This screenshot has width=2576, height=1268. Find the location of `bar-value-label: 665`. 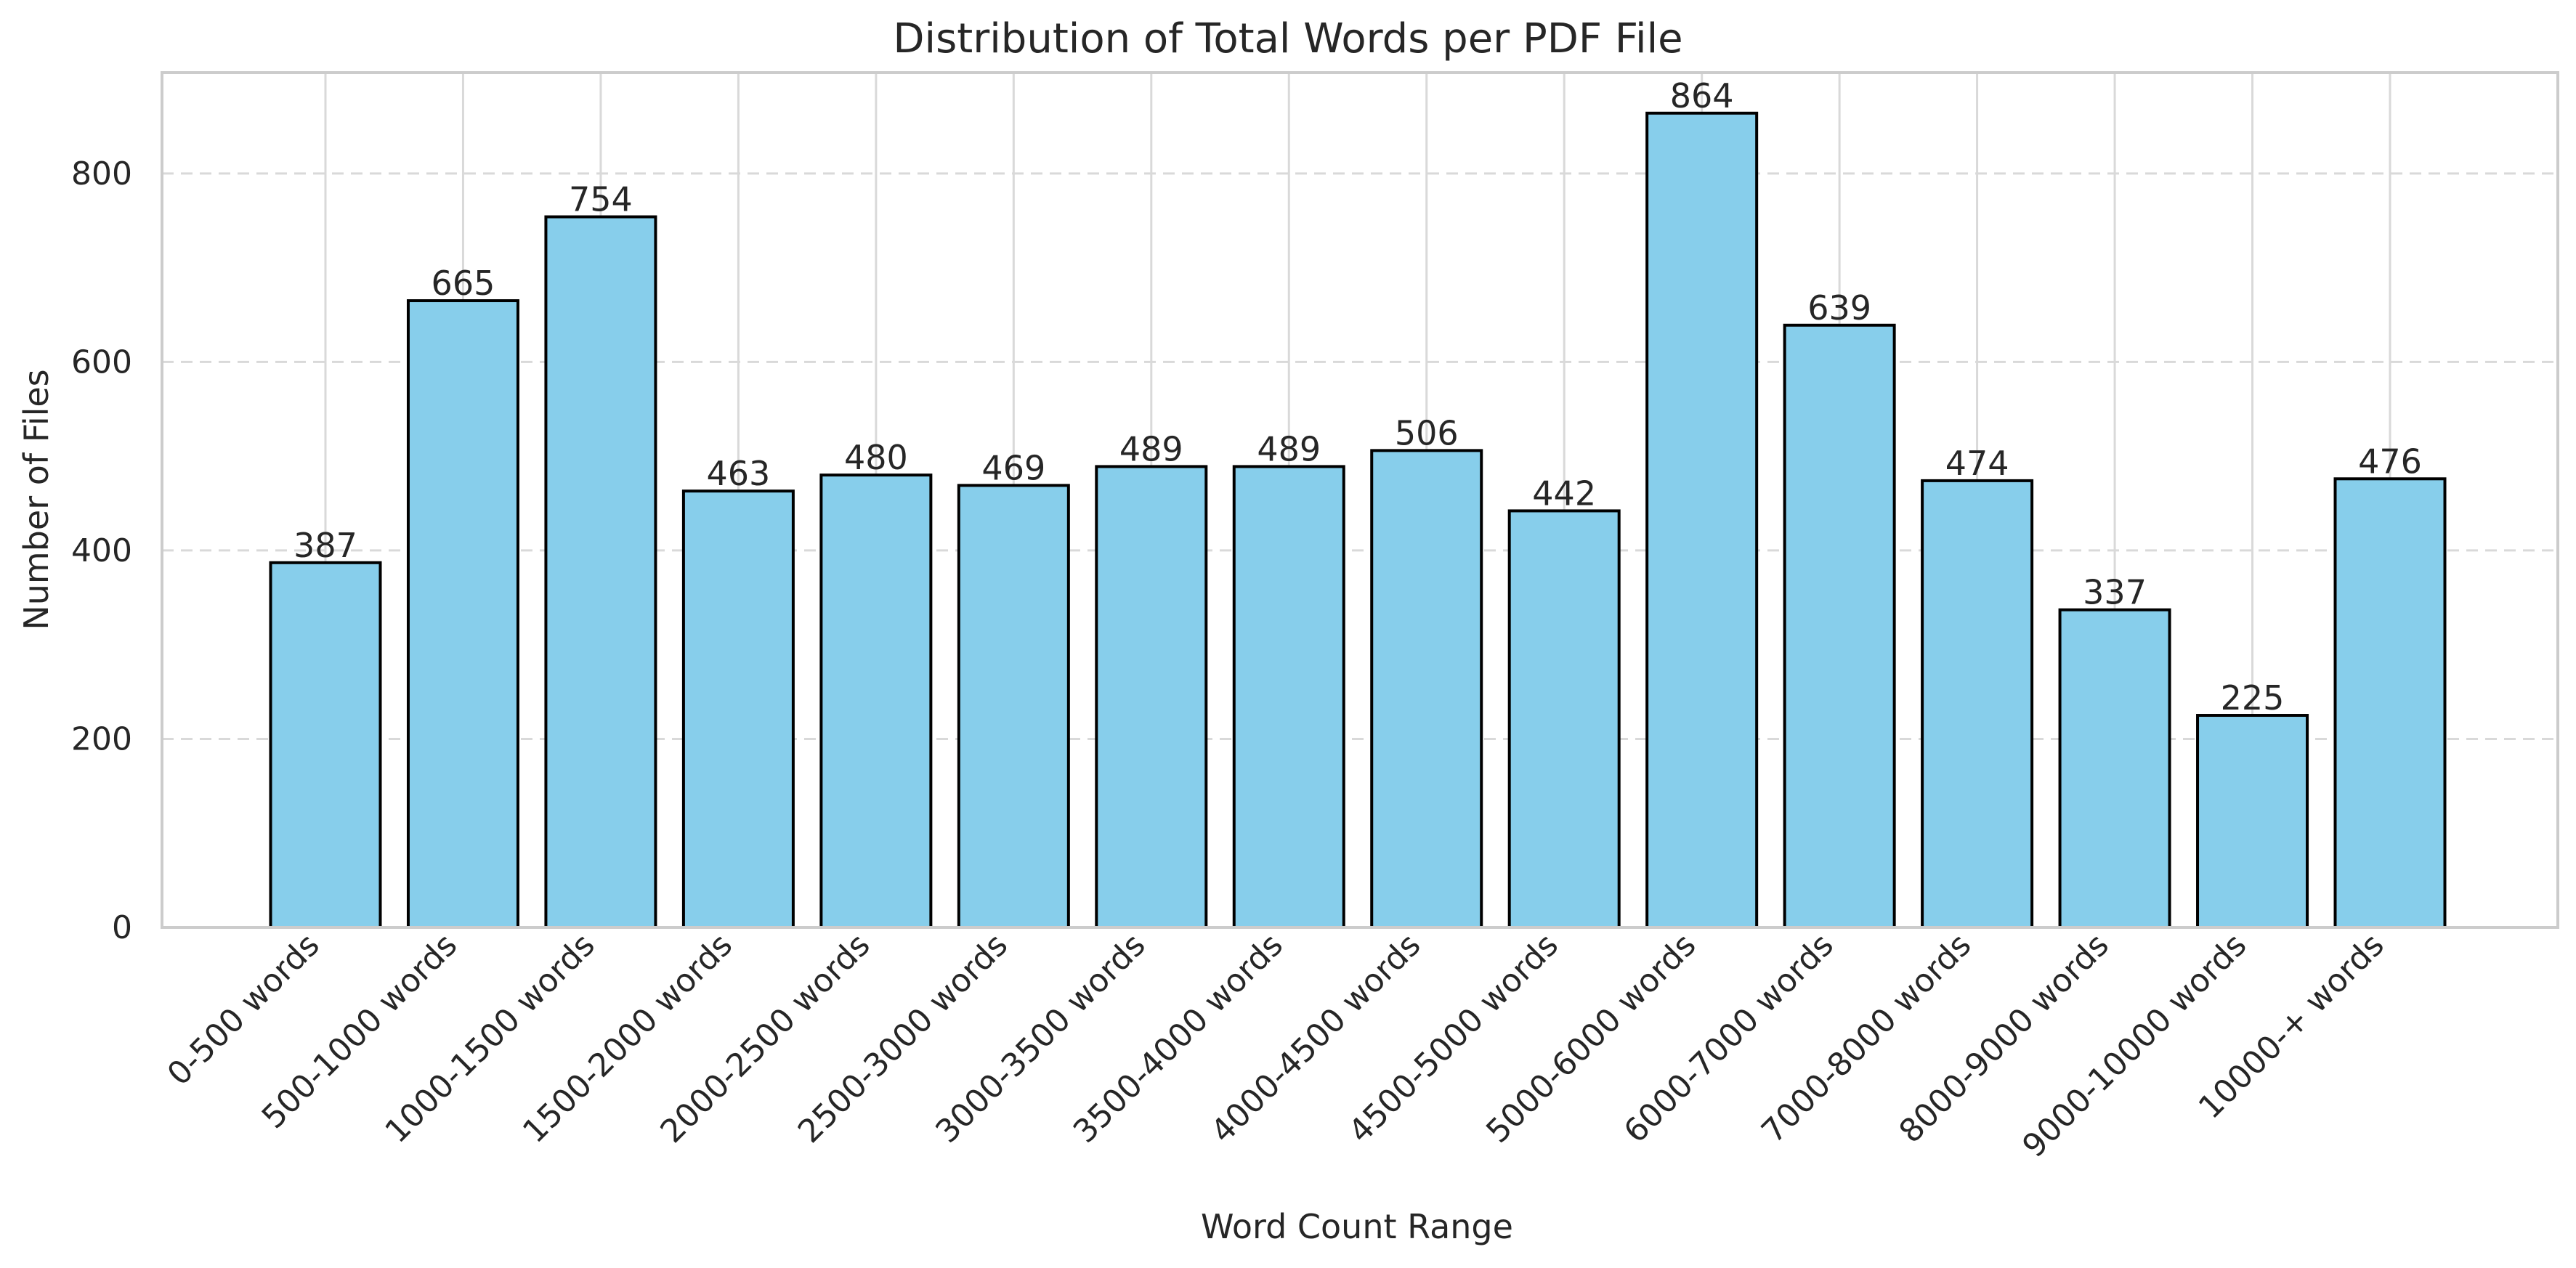

bar-value-label: 665 is located at coordinates (463, 283).